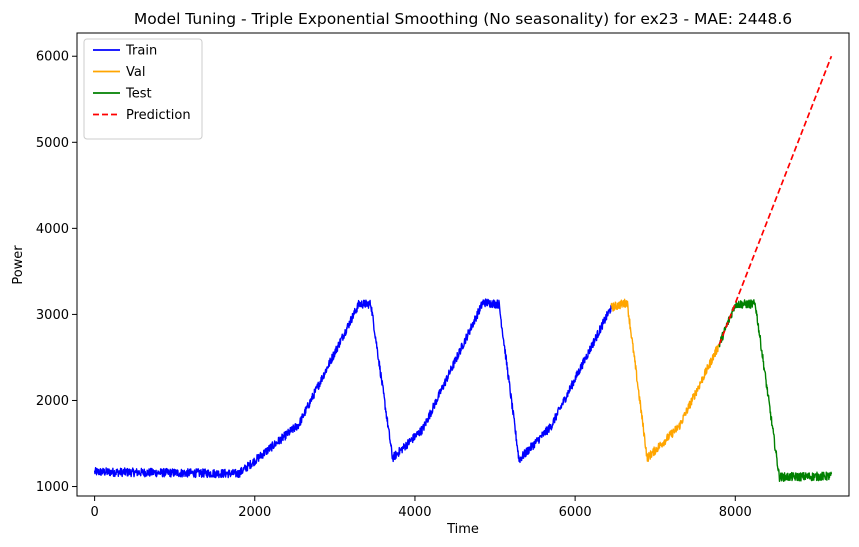 The image size is (859, 547). Describe the element at coordinates (575, 512) in the screenshot. I see `x-tick-label: 6000` at that location.